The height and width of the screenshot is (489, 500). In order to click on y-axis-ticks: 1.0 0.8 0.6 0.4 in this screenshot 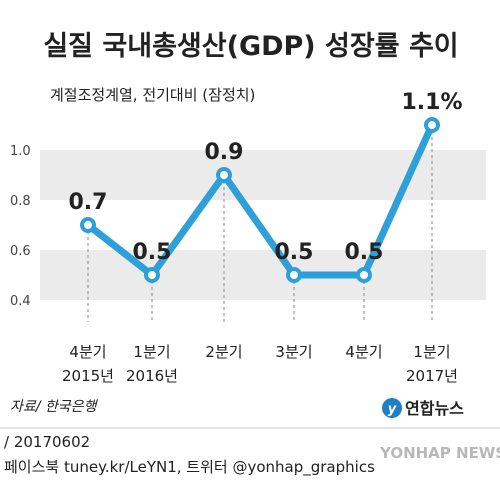, I will do `click(20, 226)`.